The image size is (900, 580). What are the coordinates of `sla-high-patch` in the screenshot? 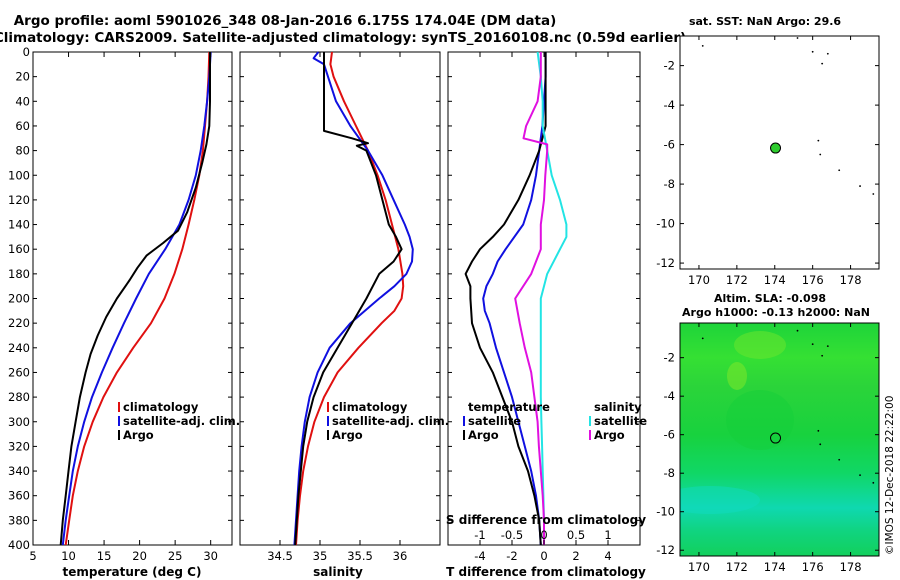 It's located at (737, 376).